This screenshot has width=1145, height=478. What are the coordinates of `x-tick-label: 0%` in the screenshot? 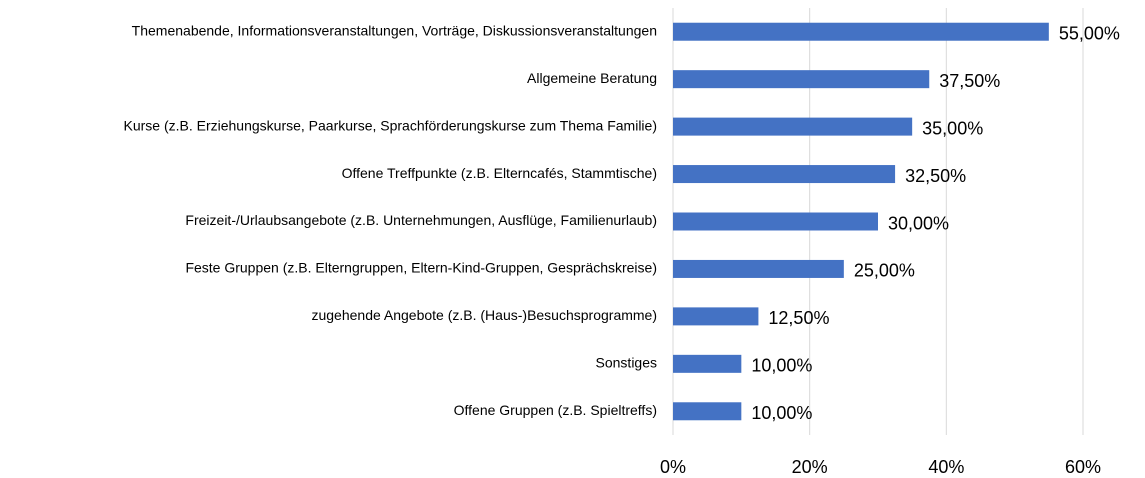 It's located at (673, 467).